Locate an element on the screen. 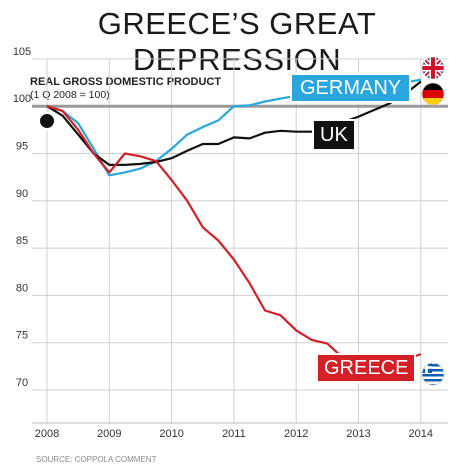 The height and width of the screenshot is (468, 474). series-label-greece: GREECE is located at coordinates (366, 368).